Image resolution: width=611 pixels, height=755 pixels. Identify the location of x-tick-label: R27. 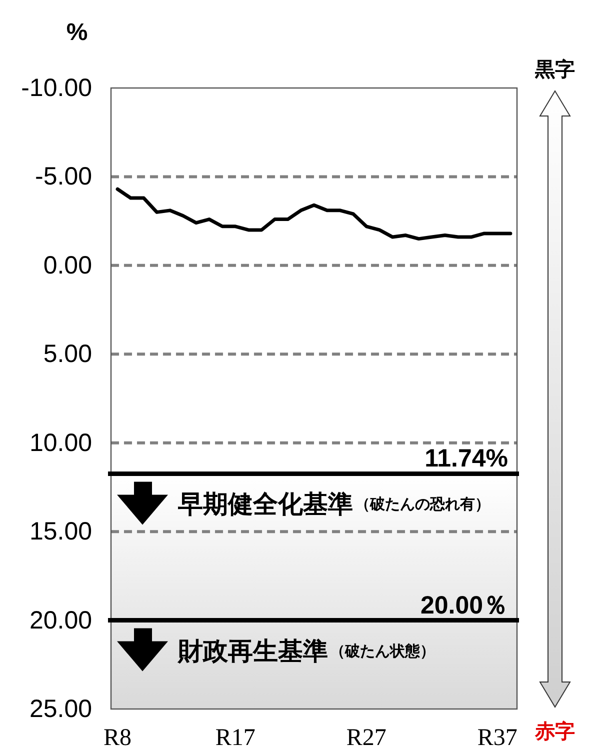
(366, 738).